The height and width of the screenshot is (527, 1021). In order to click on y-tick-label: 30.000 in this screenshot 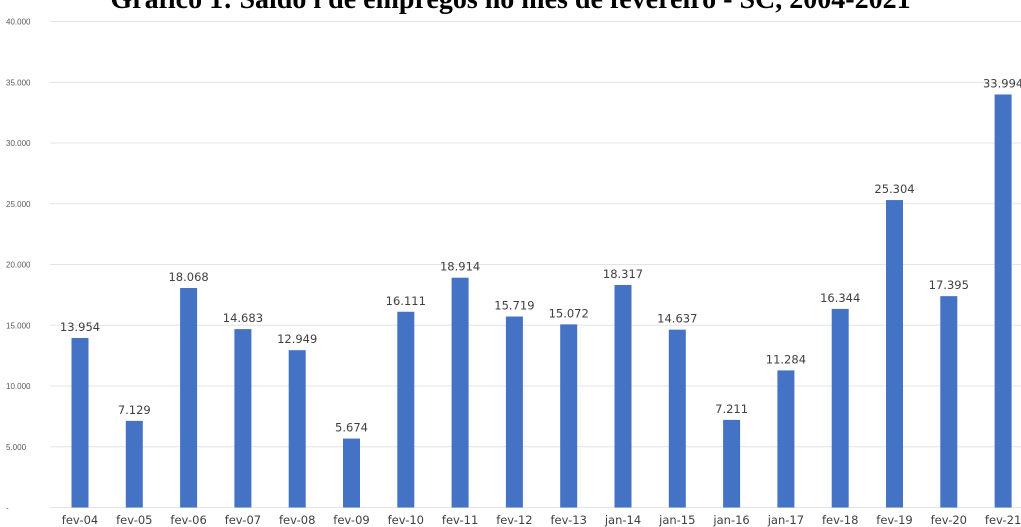, I will do `click(18, 143)`.